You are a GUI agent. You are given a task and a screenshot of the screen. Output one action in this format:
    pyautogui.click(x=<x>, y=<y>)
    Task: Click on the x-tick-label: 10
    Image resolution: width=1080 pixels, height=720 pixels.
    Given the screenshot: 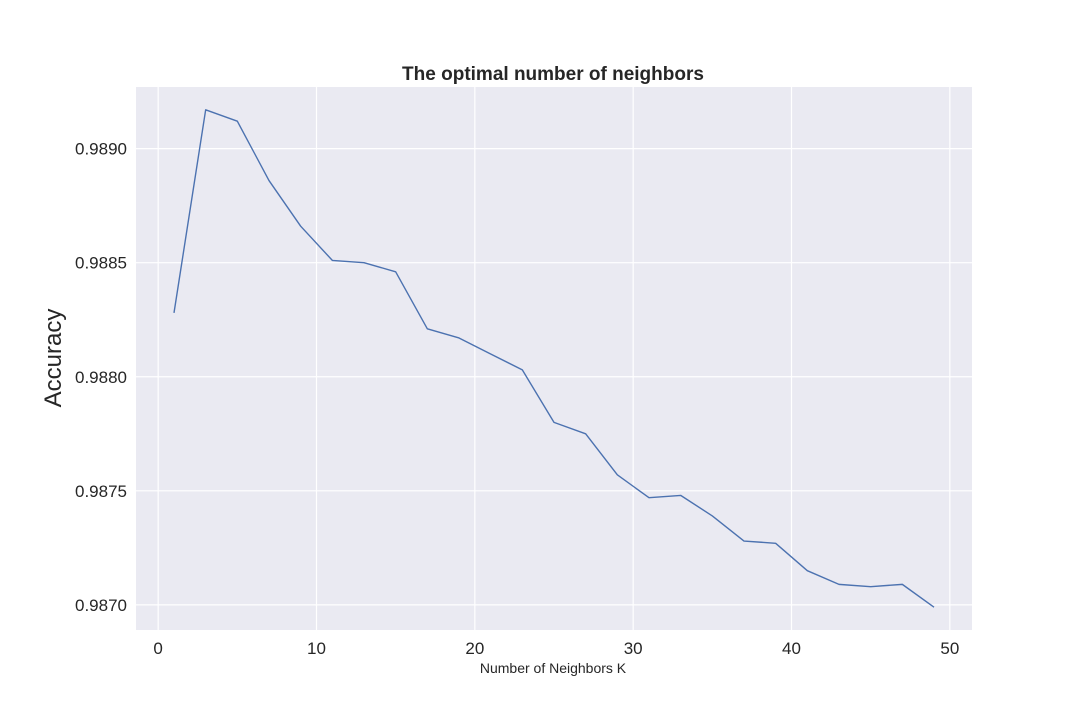 What is the action you would take?
    pyautogui.click(x=316, y=648)
    